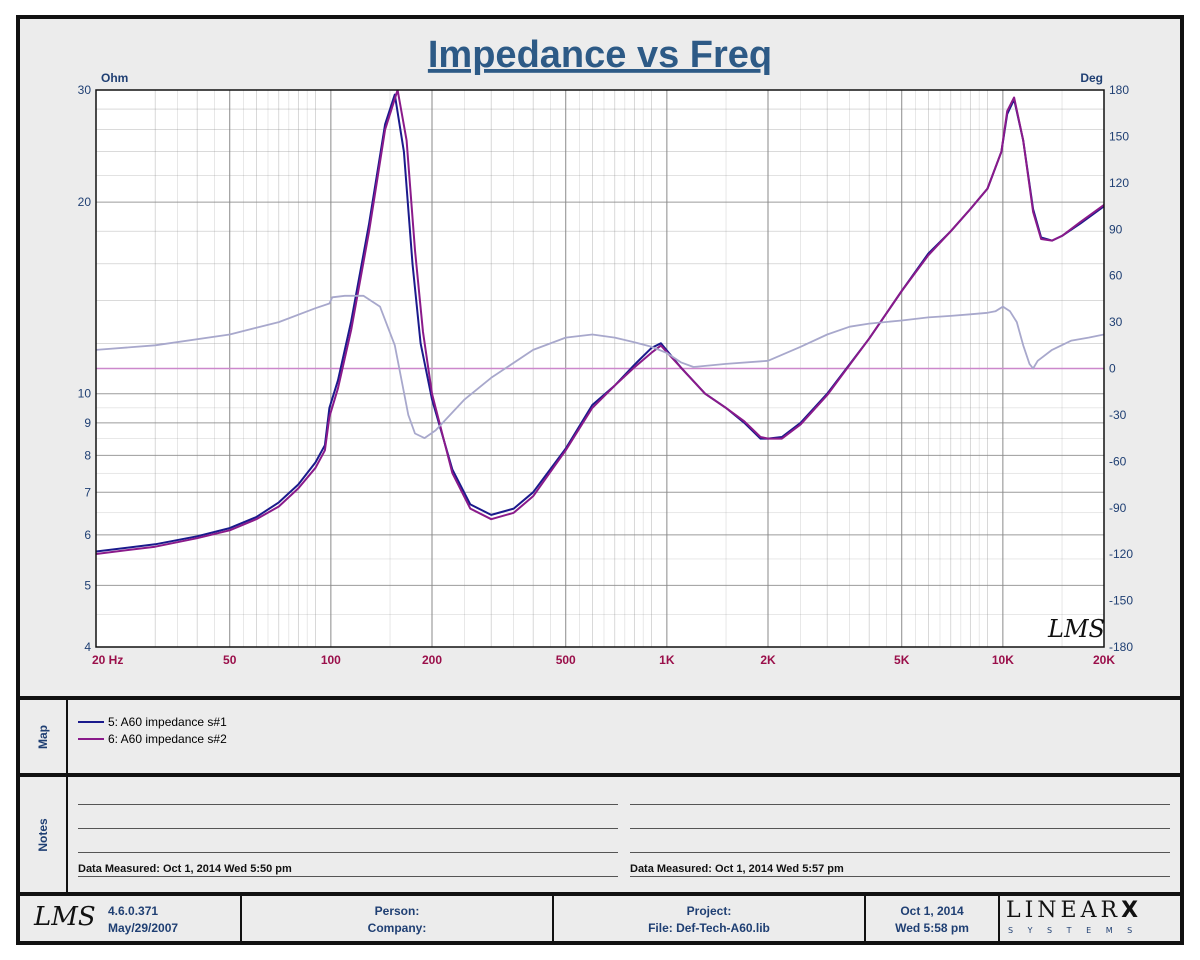 This screenshot has height=960, width=1200. I want to click on y-right-tick-label: 30, so click(1116, 322).